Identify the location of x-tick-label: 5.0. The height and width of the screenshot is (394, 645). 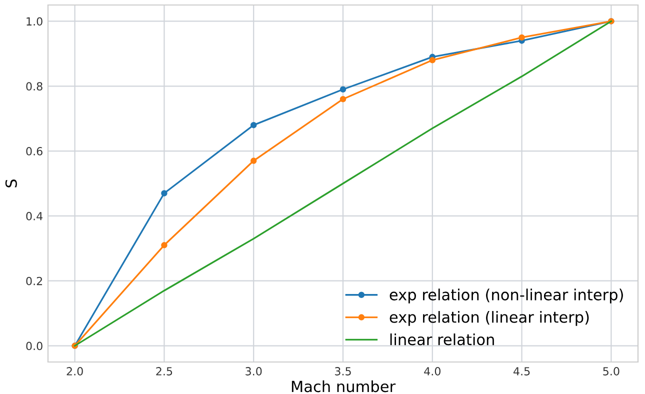
(611, 371).